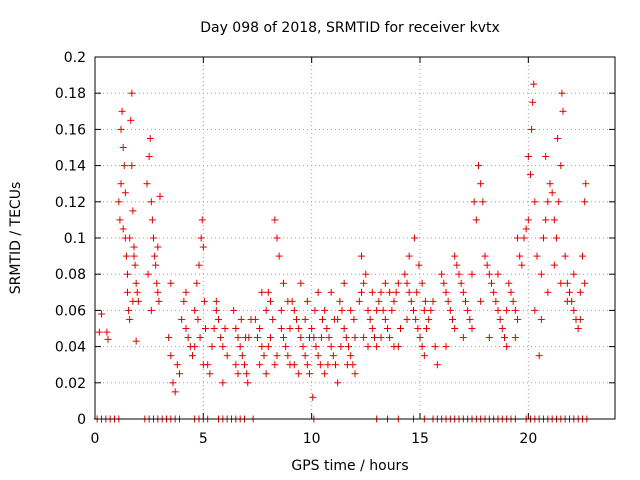 This screenshot has height=480, width=640. I want to click on y-tick-label: 0.12, so click(70, 203).